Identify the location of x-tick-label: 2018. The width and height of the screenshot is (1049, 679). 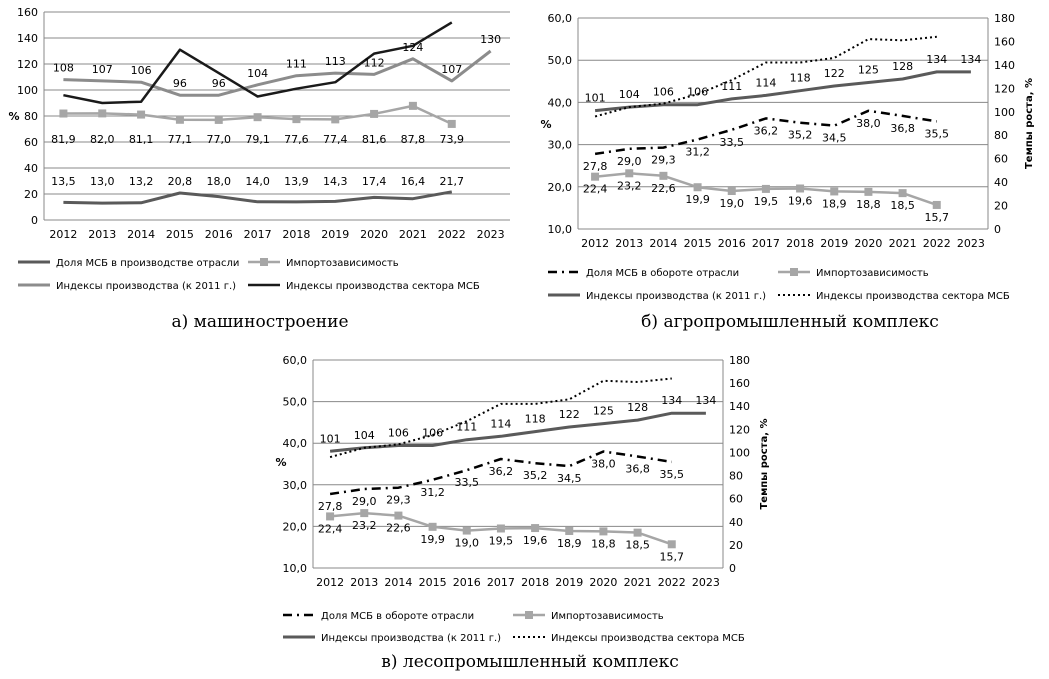
(535, 582).